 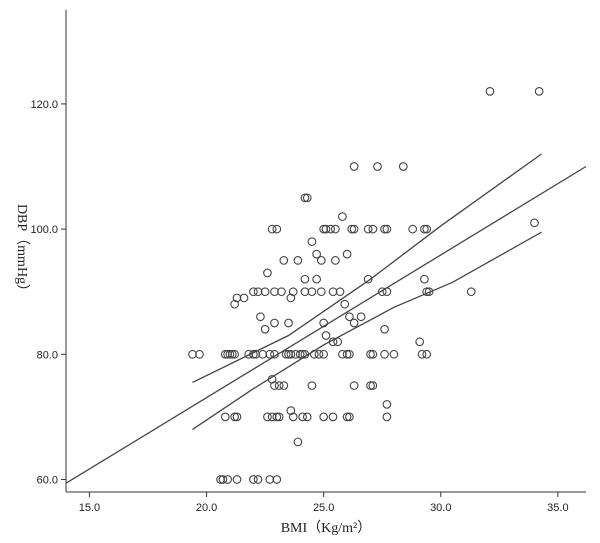 I want to click on x-ticks: 15.0 20.0 25.0 30.0 35.0, so click(x=324, y=503).